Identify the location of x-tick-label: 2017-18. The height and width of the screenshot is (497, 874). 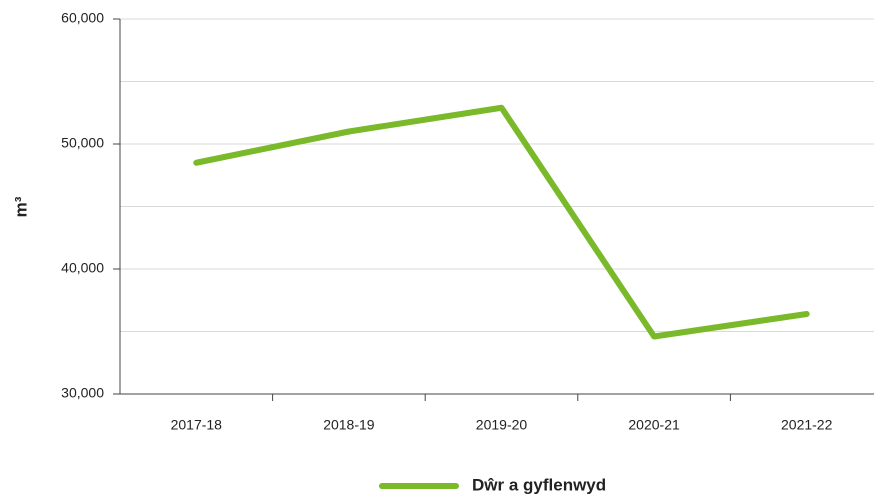
(197, 425).